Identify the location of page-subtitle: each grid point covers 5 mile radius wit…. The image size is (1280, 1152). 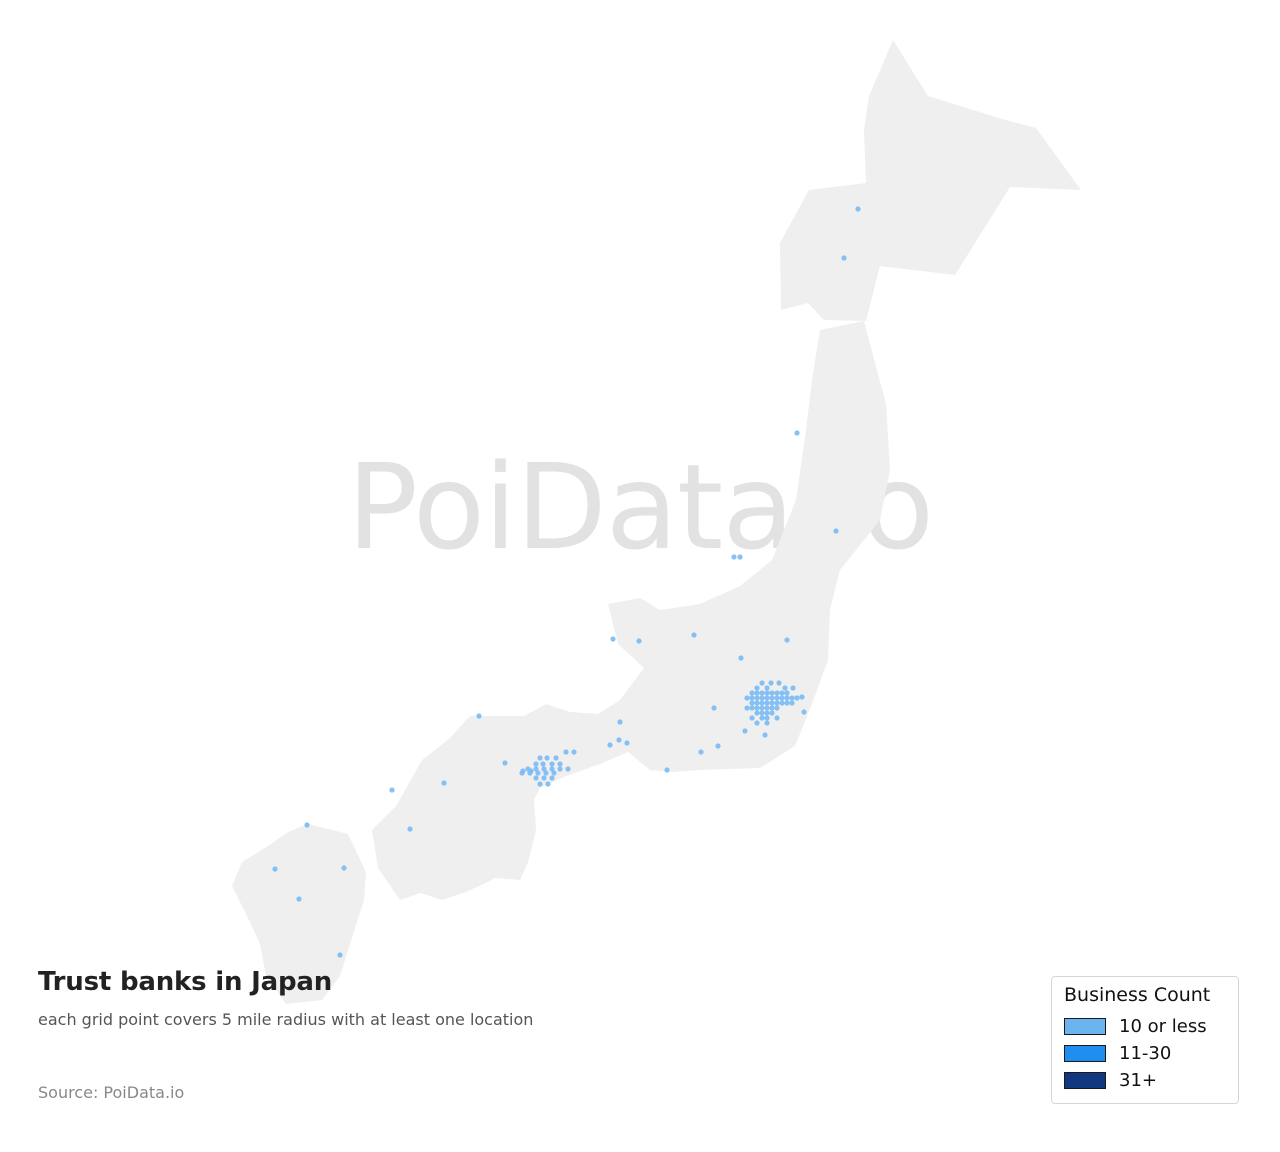
(286, 1019).